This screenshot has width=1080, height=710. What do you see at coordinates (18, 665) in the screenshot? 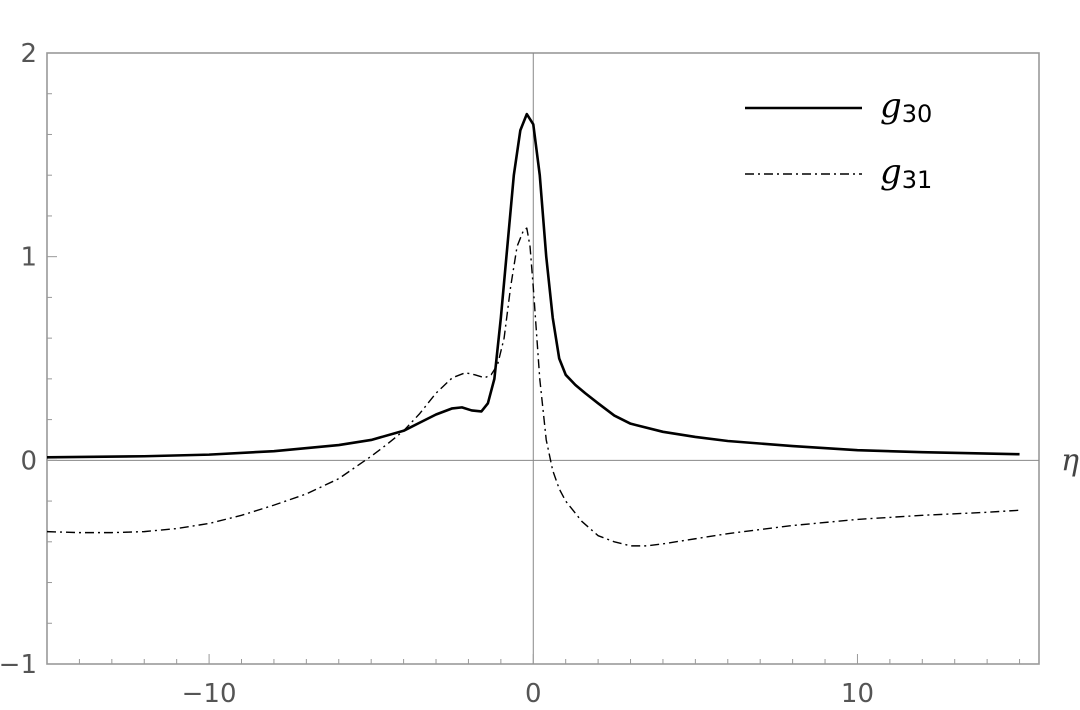
I see `y-tick-label: −1` at bounding box center [18, 665].